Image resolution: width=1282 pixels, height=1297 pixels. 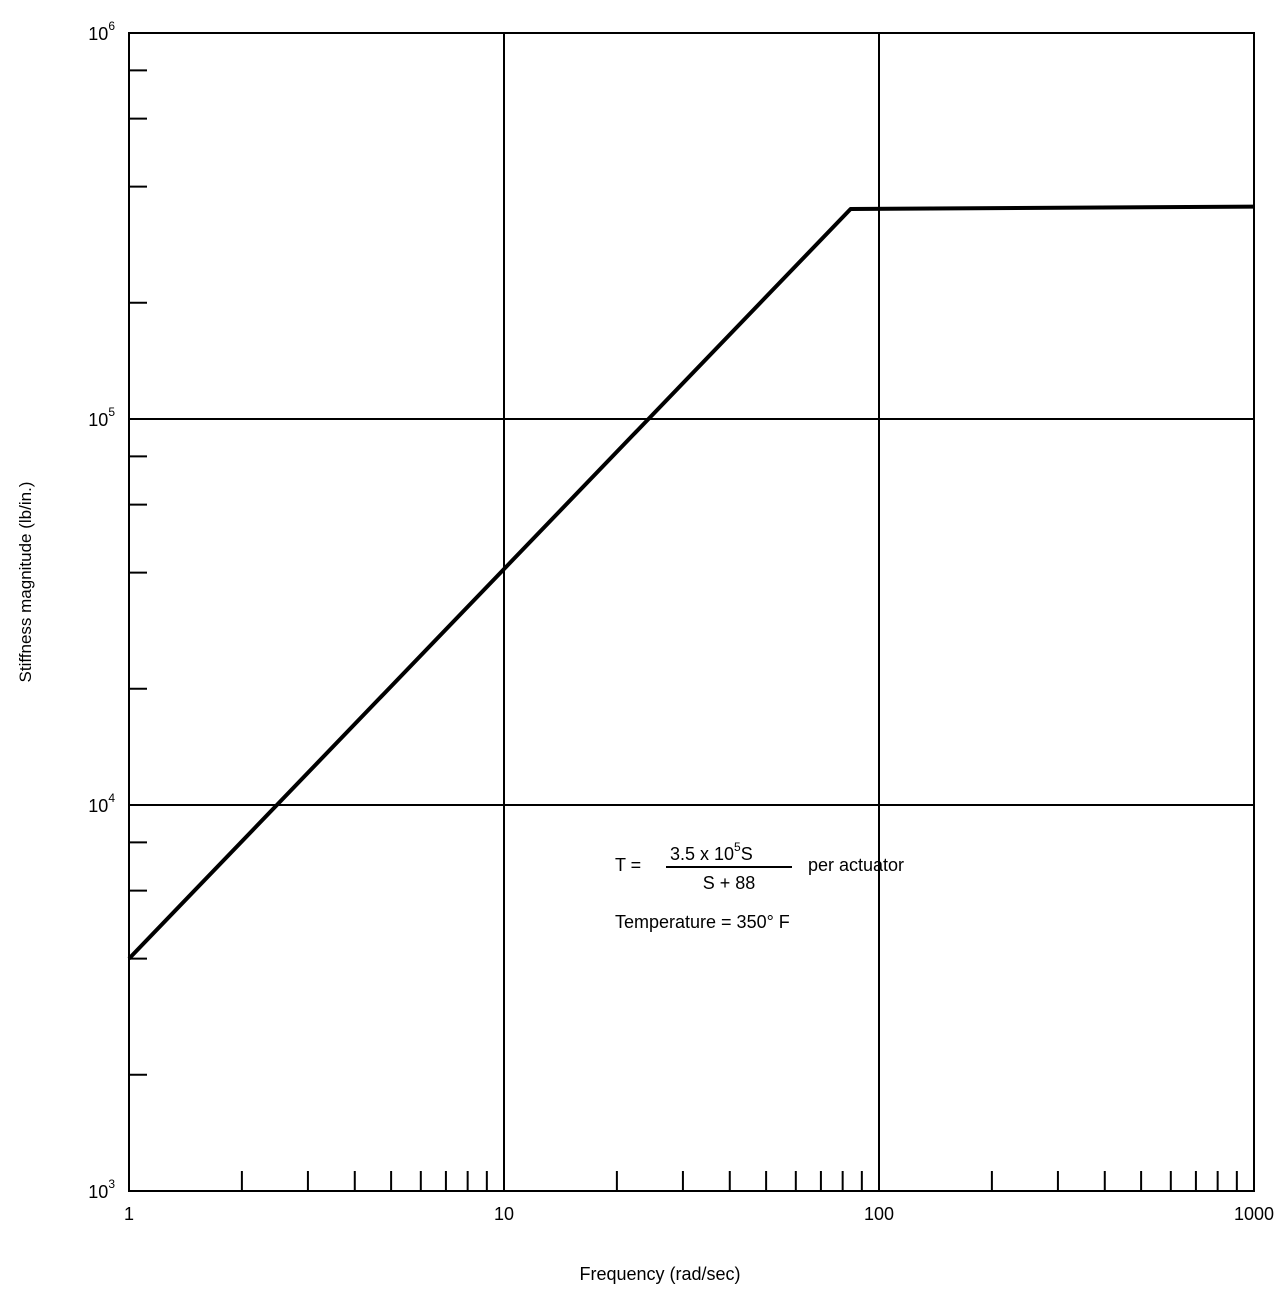 I want to click on y-tick-exponent: 5, so click(x=111, y=412).